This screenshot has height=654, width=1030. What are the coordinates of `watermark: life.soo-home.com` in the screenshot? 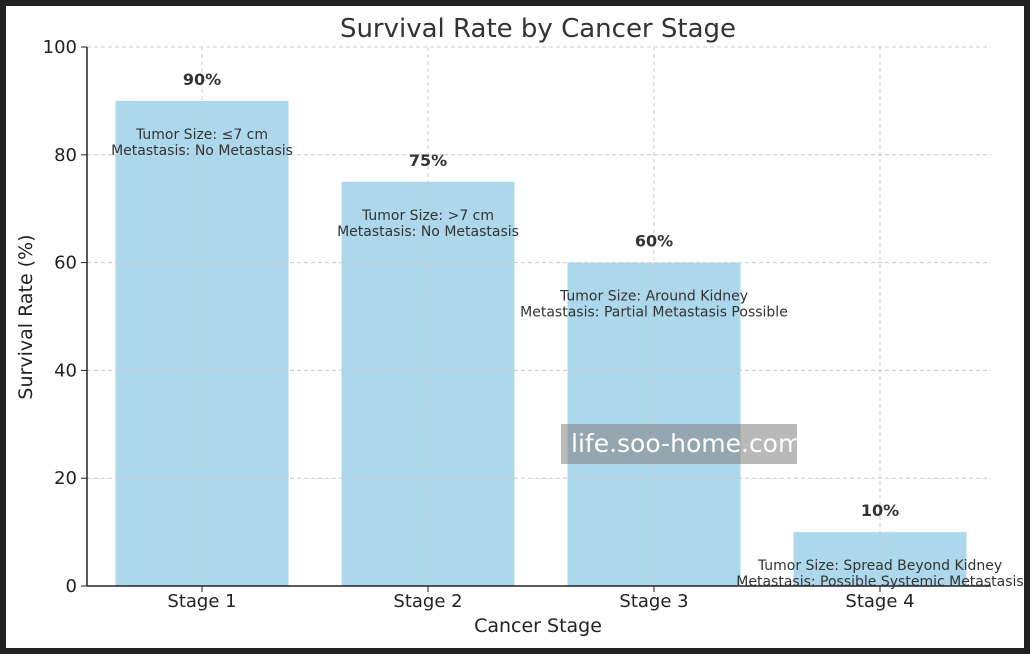 It's located at (681, 444).